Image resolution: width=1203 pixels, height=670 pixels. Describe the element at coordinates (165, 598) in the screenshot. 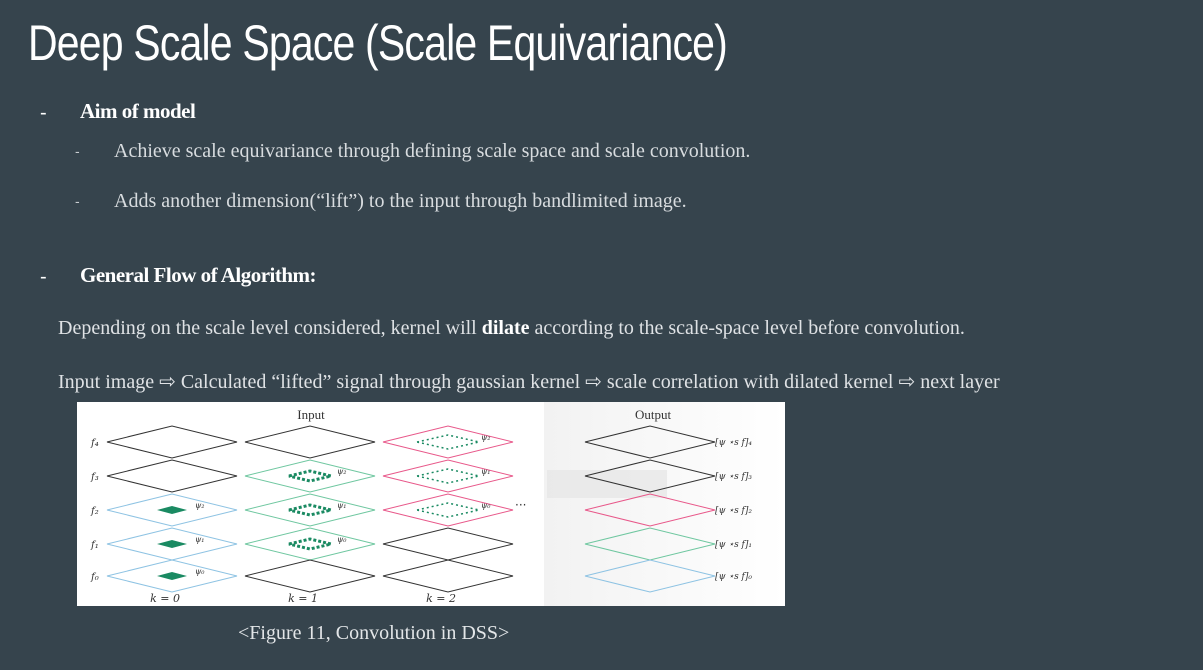

I see `k-label: k = 0` at that location.